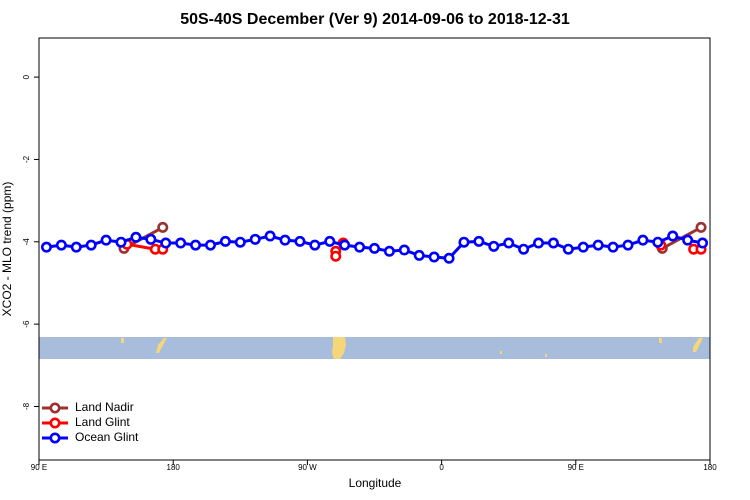 This screenshot has height=500, width=750. I want to click on y-axis-label: XCO2 - MLO trend (ppm), so click(7, 249).